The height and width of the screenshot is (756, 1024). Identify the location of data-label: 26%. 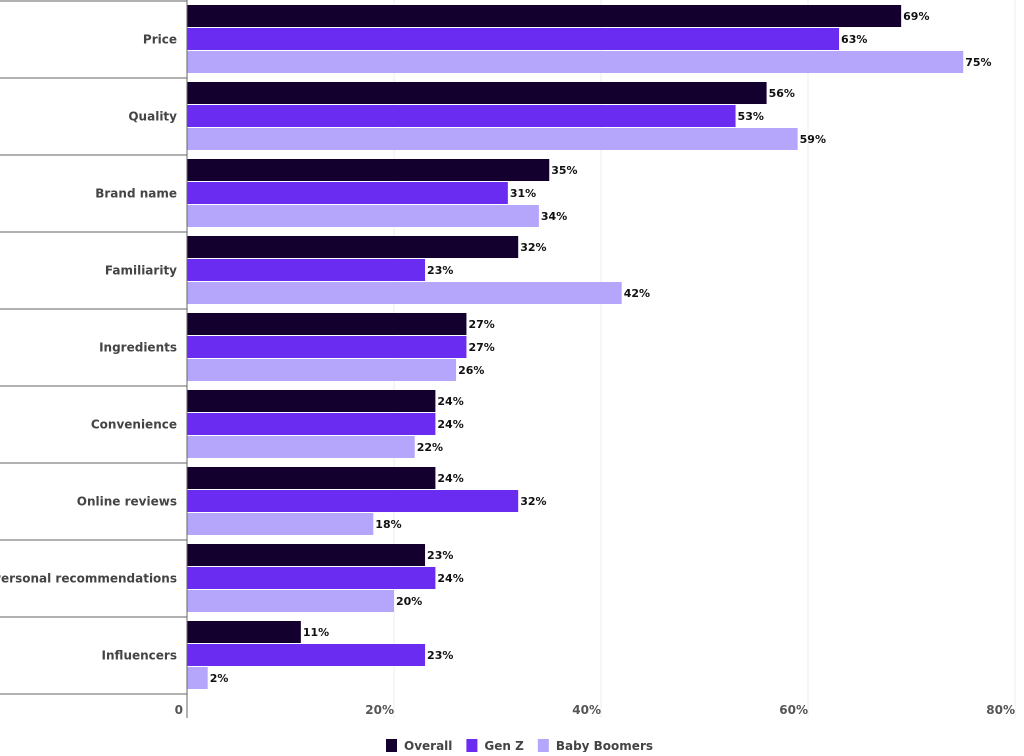
(471, 370).